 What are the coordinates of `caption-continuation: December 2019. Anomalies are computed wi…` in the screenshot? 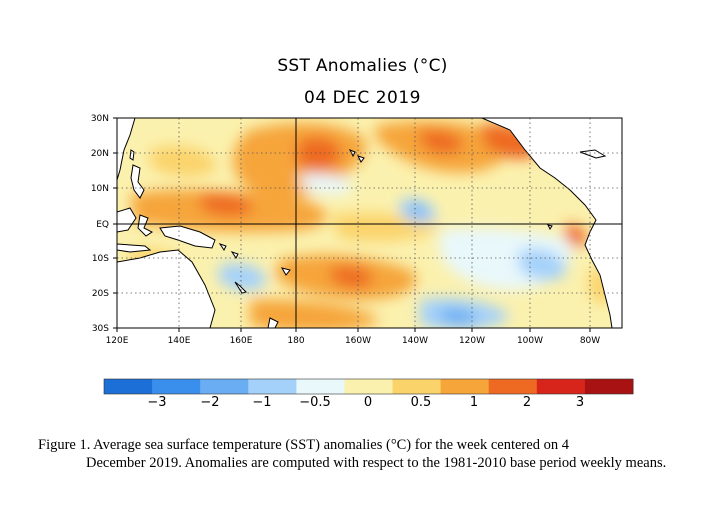 It's located at (376, 463).